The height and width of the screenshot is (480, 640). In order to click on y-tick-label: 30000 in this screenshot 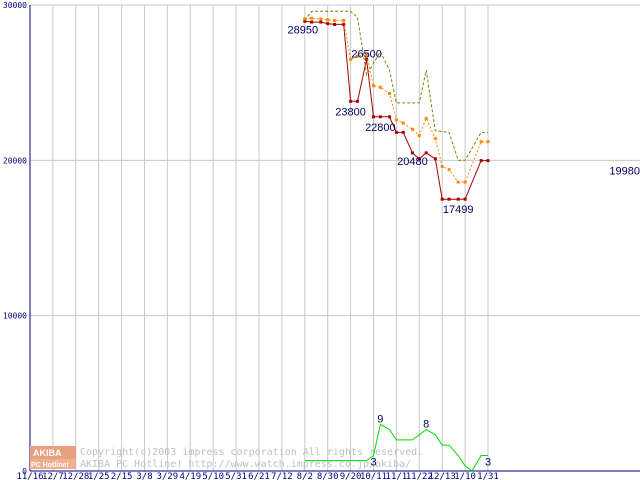, I will do `click(15, 5)`.